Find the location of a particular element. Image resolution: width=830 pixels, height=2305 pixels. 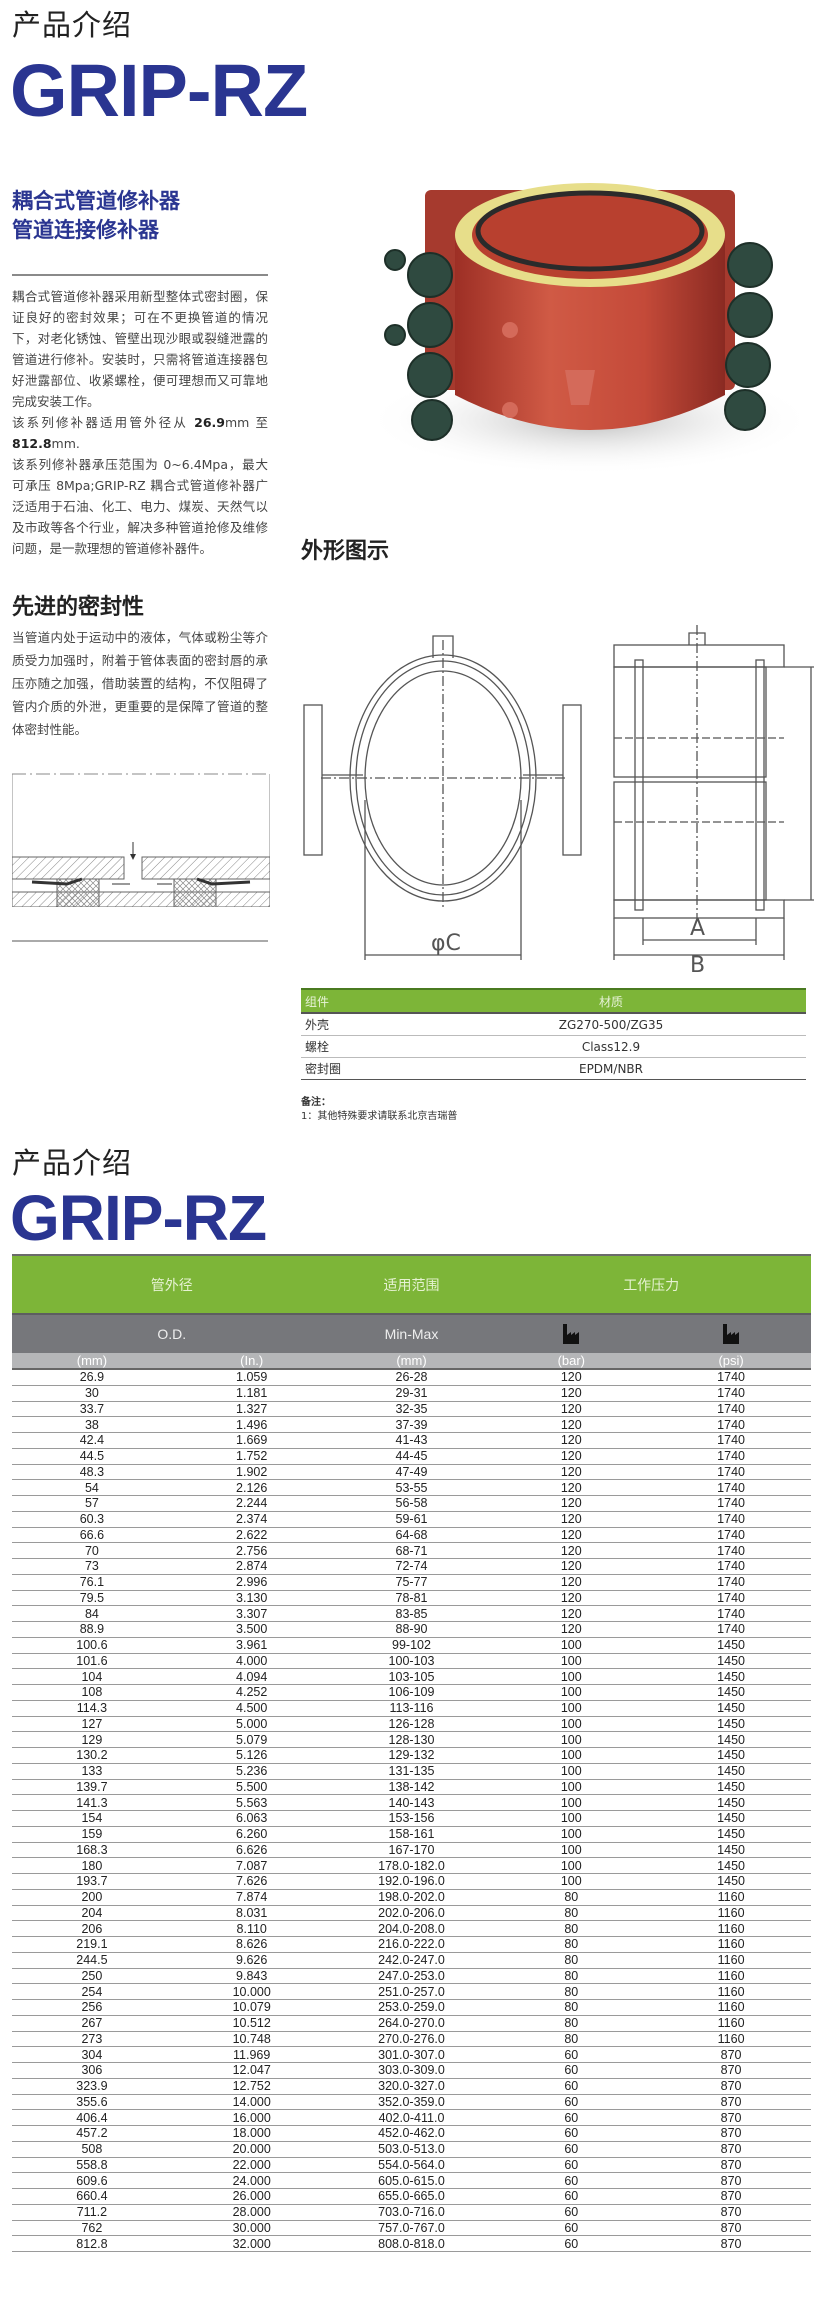

table-cell: 24.000 is located at coordinates (251, 2180).